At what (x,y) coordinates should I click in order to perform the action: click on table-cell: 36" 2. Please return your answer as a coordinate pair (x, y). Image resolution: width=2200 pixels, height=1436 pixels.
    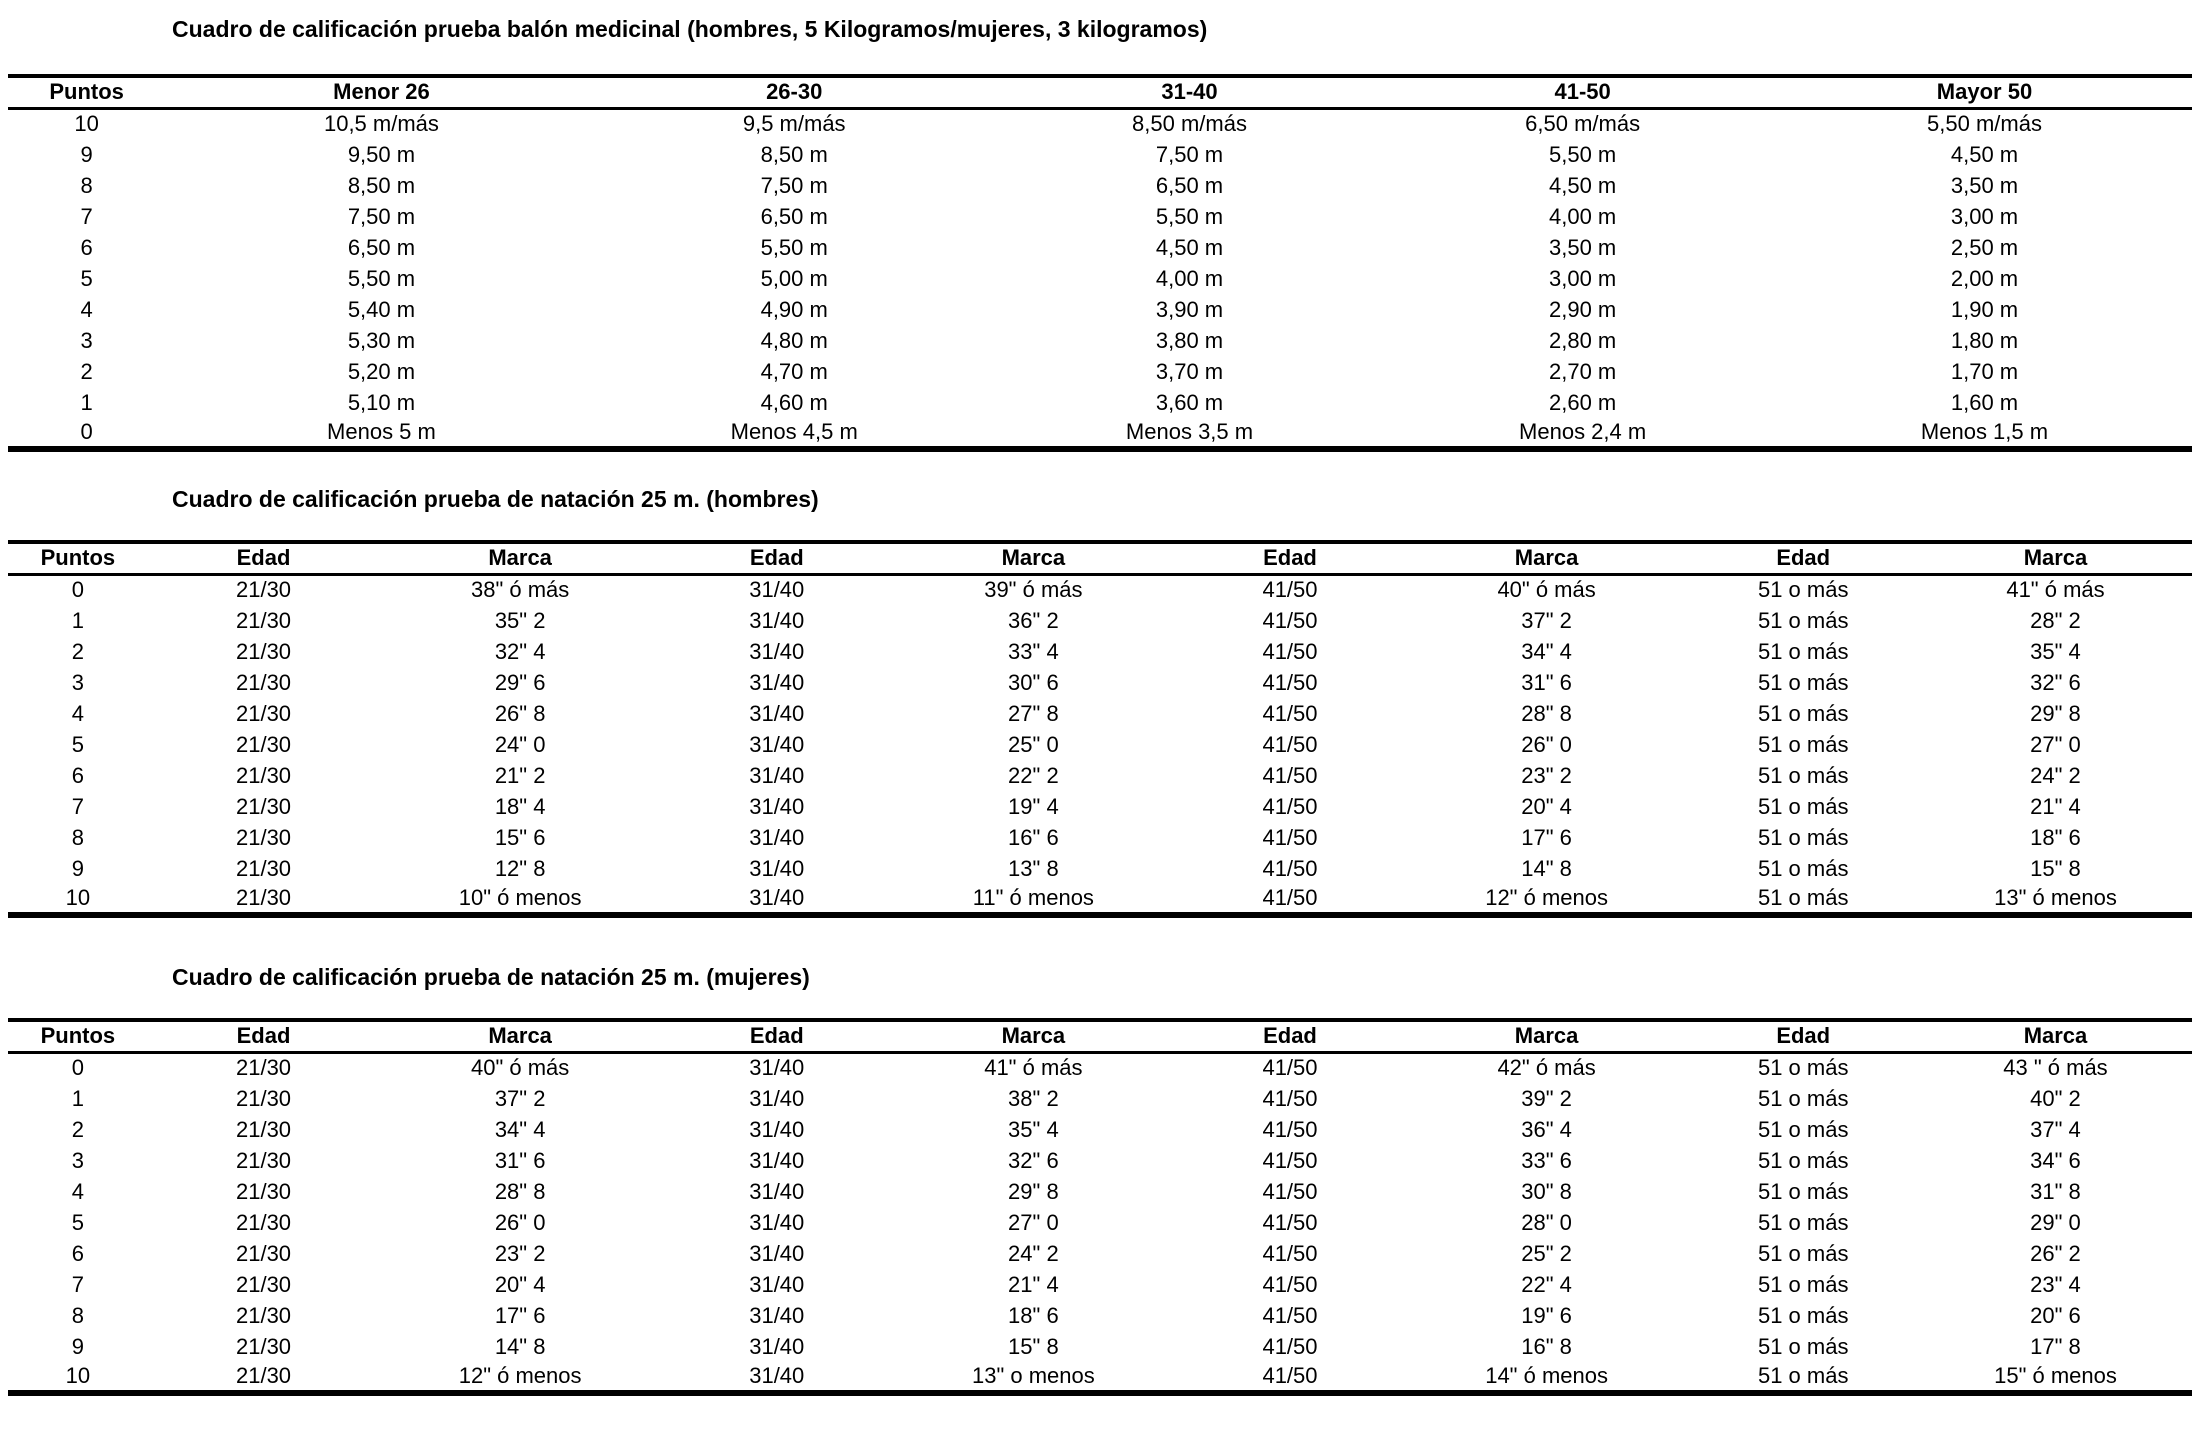
    Looking at the image, I should click on (1033, 620).